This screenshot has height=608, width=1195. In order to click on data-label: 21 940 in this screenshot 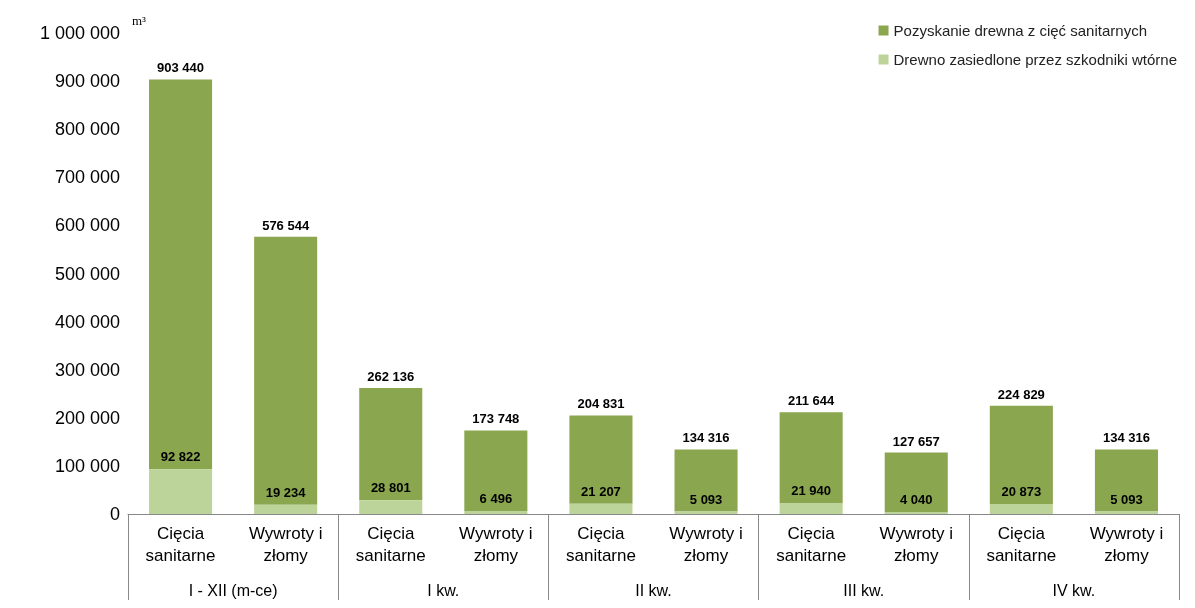, I will do `click(811, 491)`.